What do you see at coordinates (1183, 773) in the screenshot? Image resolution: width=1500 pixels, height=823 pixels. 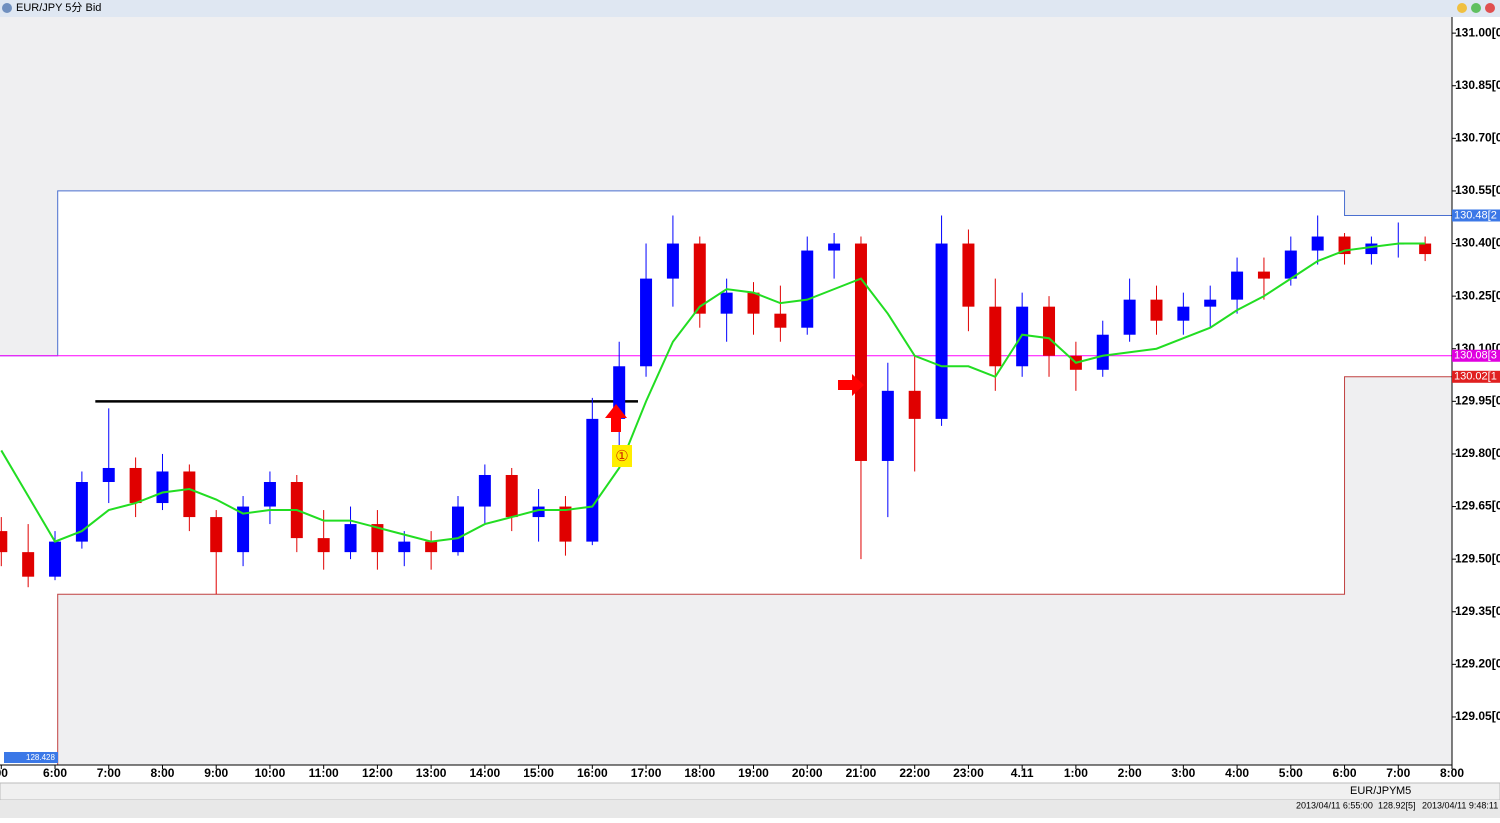 I see `x-tick-label: 3:00` at bounding box center [1183, 773].